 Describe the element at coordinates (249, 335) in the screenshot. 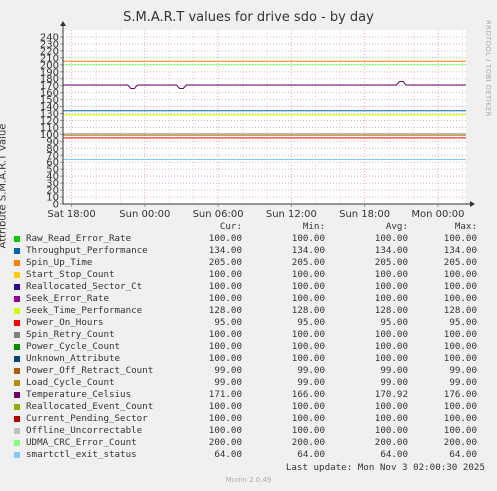

I see `legend-item: Spin_Retry_Count 100.00 100.00 100.00 100.00` at that location.